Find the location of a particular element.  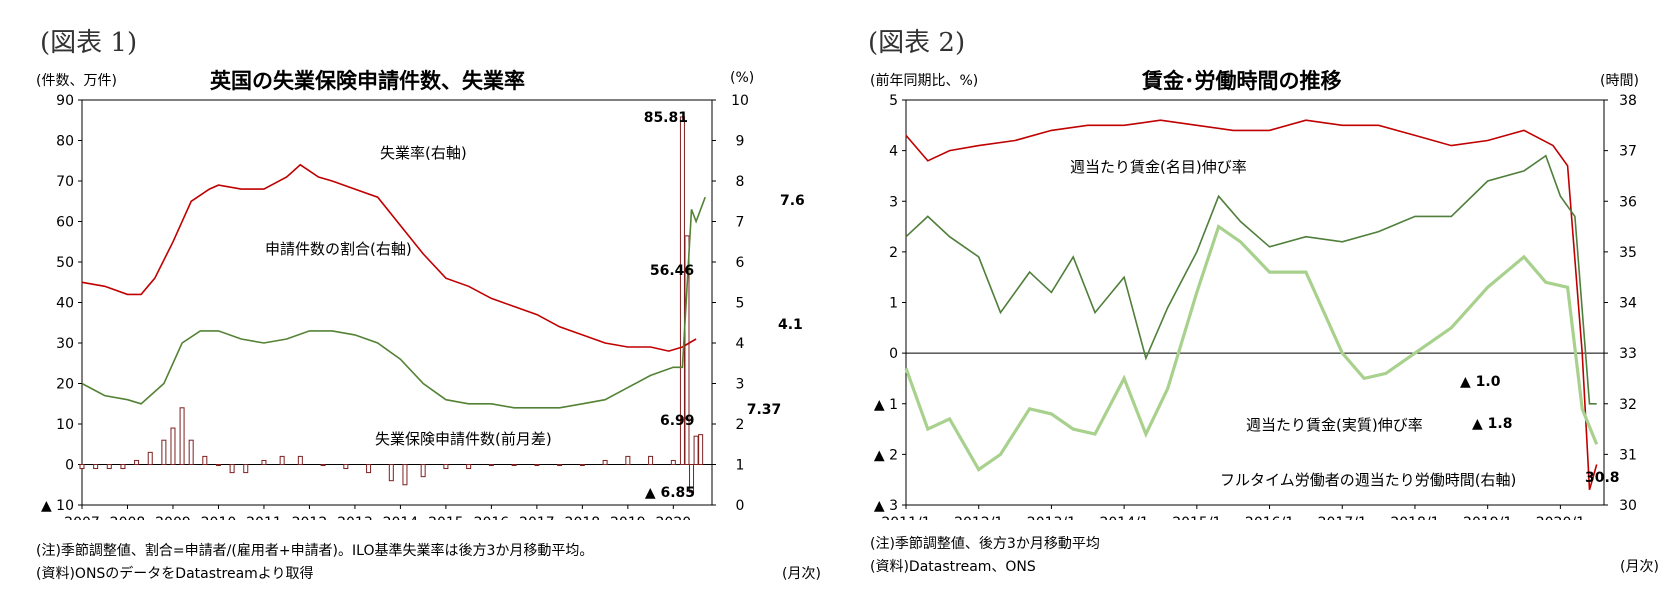

y-tick-label: 30 is located at coordinates (65, 344).